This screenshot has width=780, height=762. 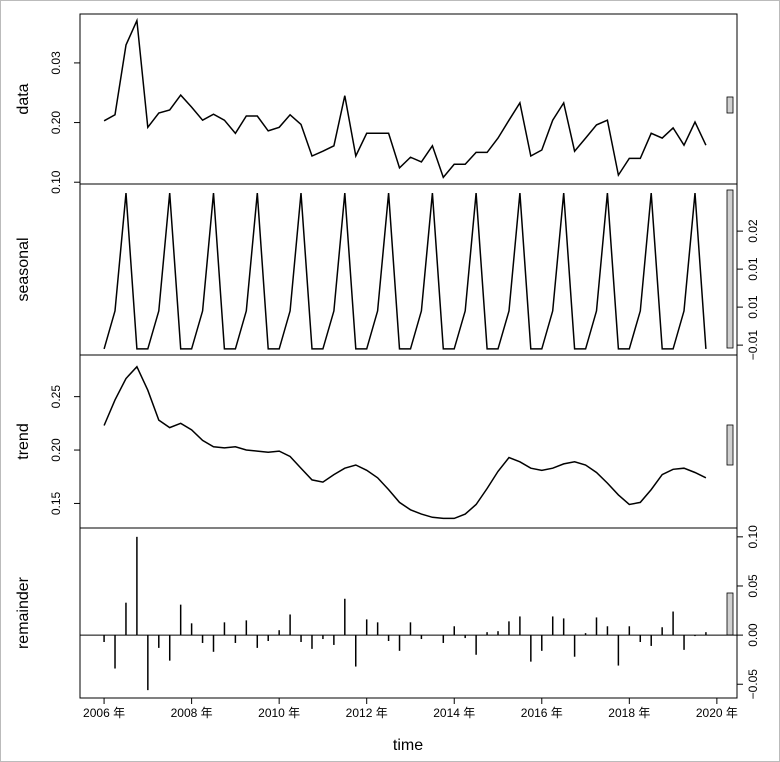 I want to click on x-tick-label: 2012 年, so click(x=367, y=713).